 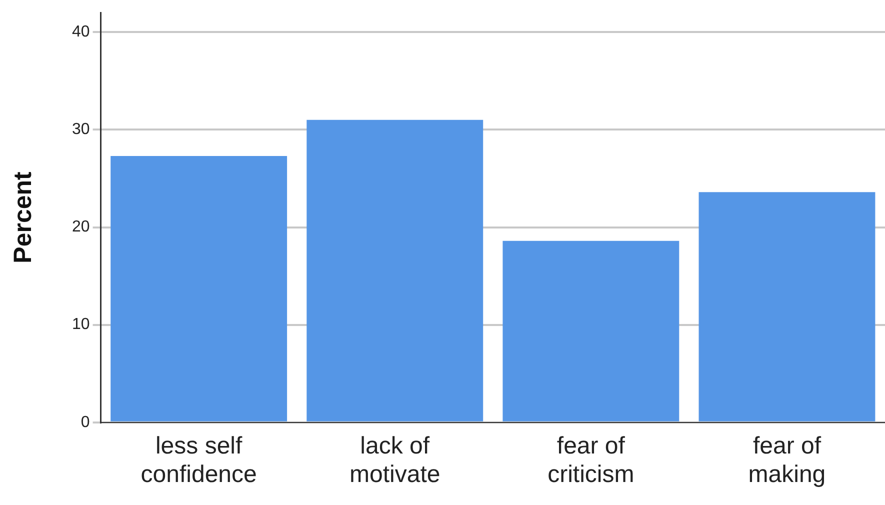 What do you see at coordinates (81, 129) in the screenshot?
I see `y-tick-label: 30` at bounding box center [81, 129].